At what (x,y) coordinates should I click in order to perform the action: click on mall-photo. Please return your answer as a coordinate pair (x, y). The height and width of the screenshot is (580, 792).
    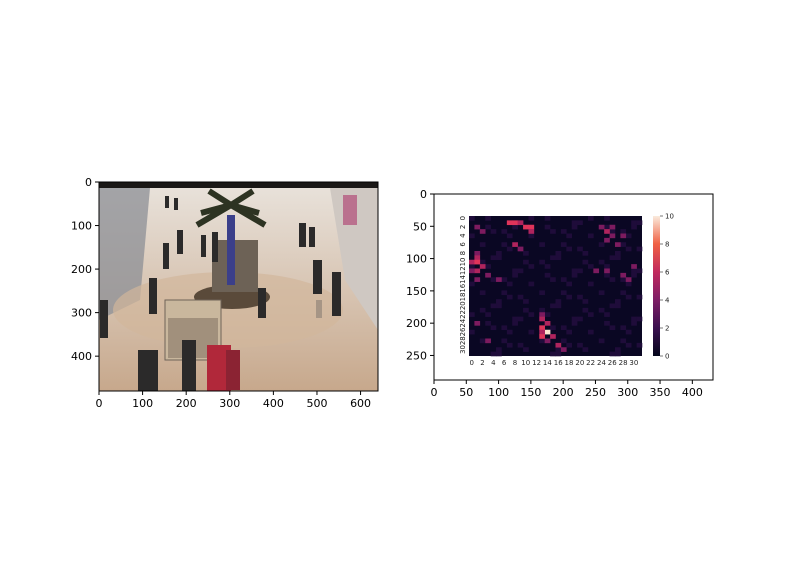
    Looking at the image, I should click on (238, 286).